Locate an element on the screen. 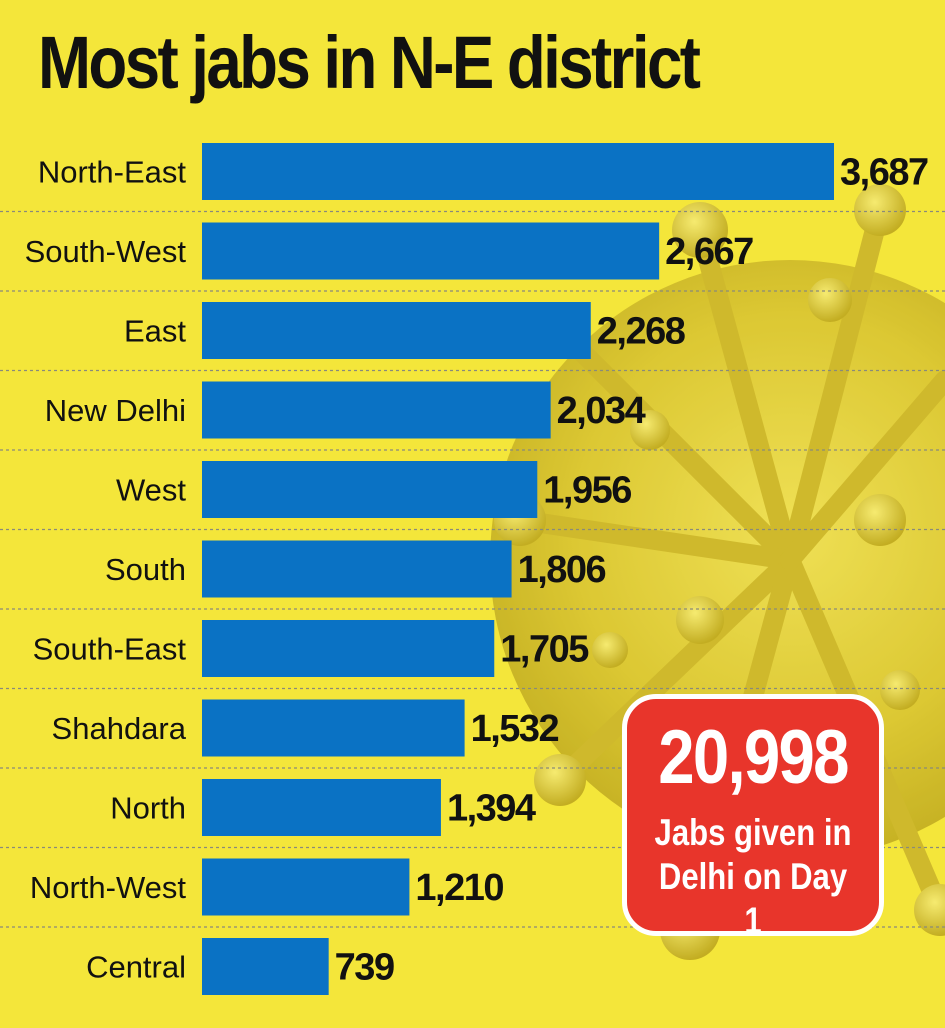  category-label: Central is located at coordinates (136, 967).